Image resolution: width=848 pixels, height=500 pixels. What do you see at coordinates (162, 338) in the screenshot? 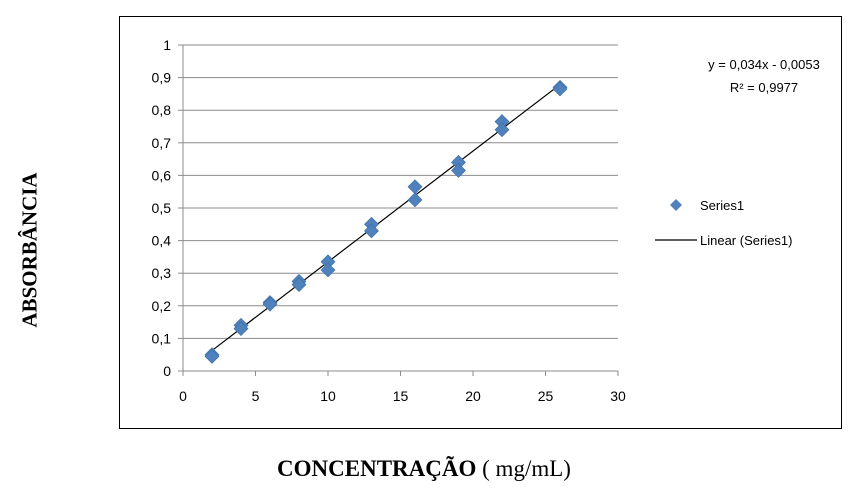
I see `y-tick-label: 0,1` at bounding box center [162, 338].